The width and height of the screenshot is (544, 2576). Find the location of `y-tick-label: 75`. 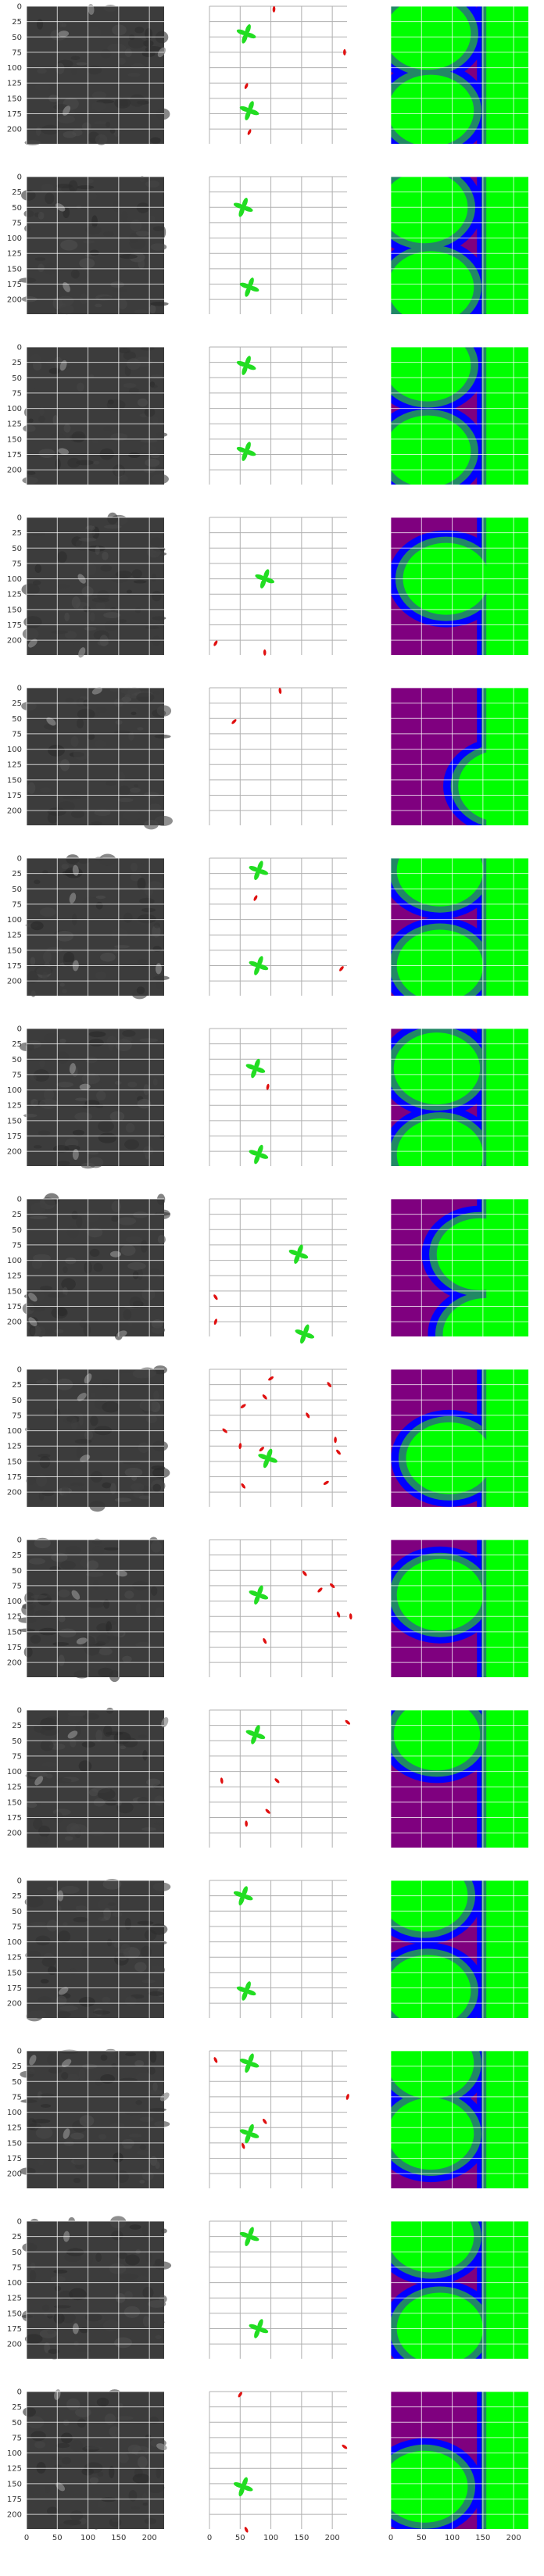

y-tick-label: 75 is located at coordinates (17, 564).